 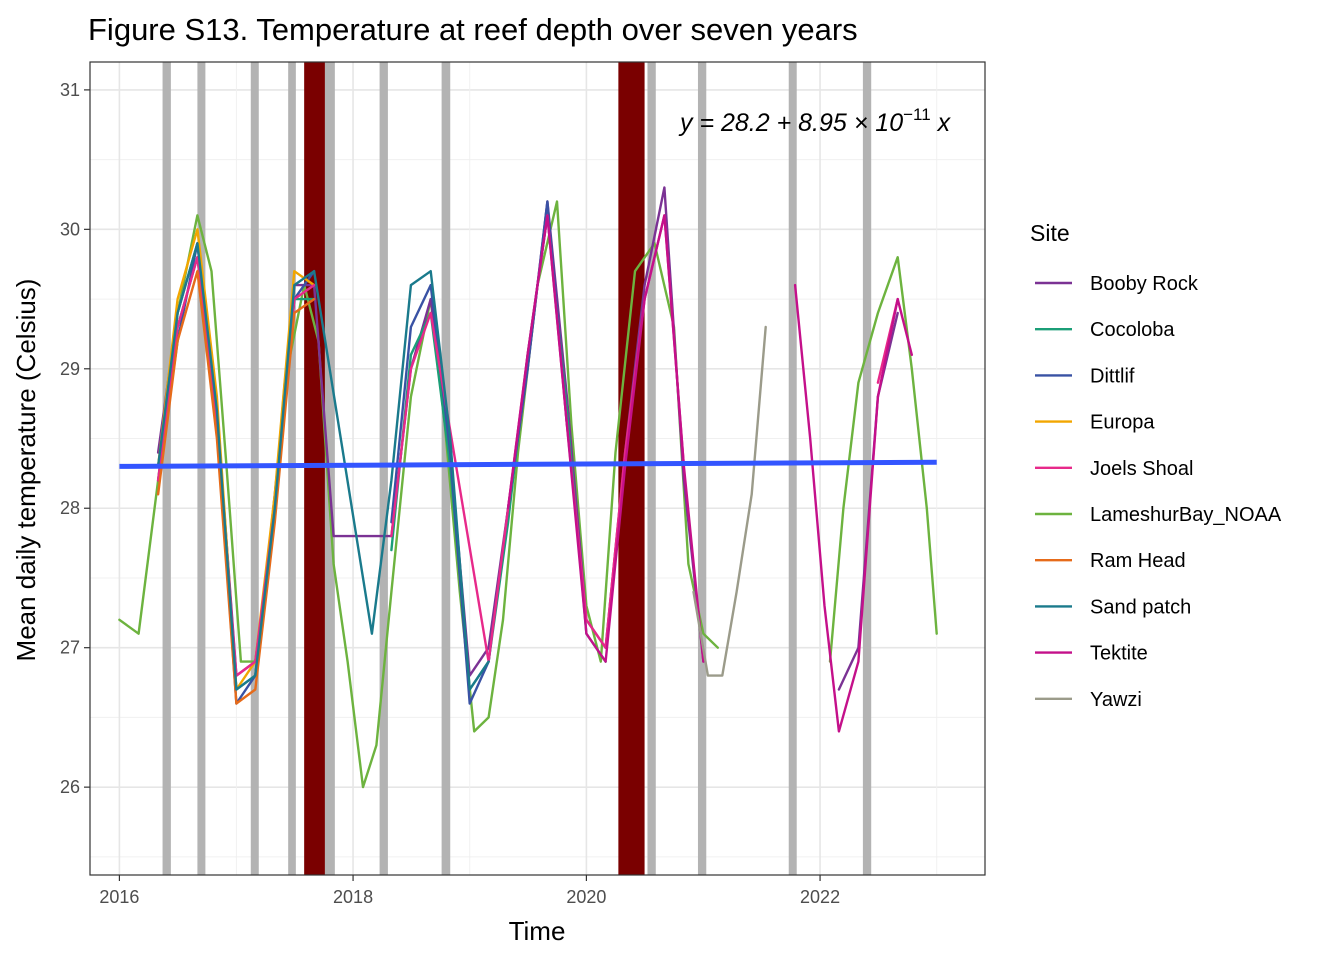 I want to click on x-axis-ticks: 2016 2018 2020 2022, so click(x=469, y=891).